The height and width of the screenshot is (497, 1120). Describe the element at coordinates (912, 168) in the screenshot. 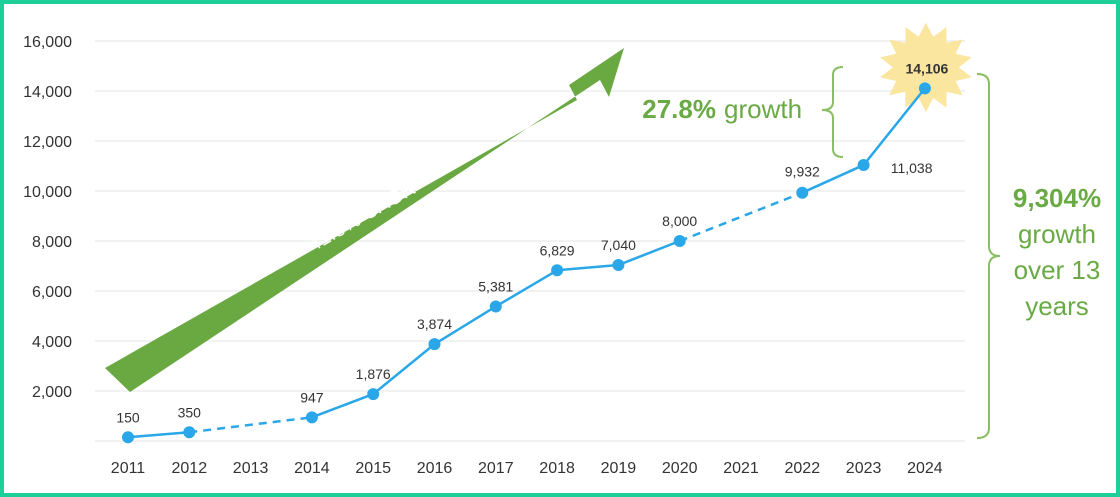

I see `data-label: 11,038` at that location.